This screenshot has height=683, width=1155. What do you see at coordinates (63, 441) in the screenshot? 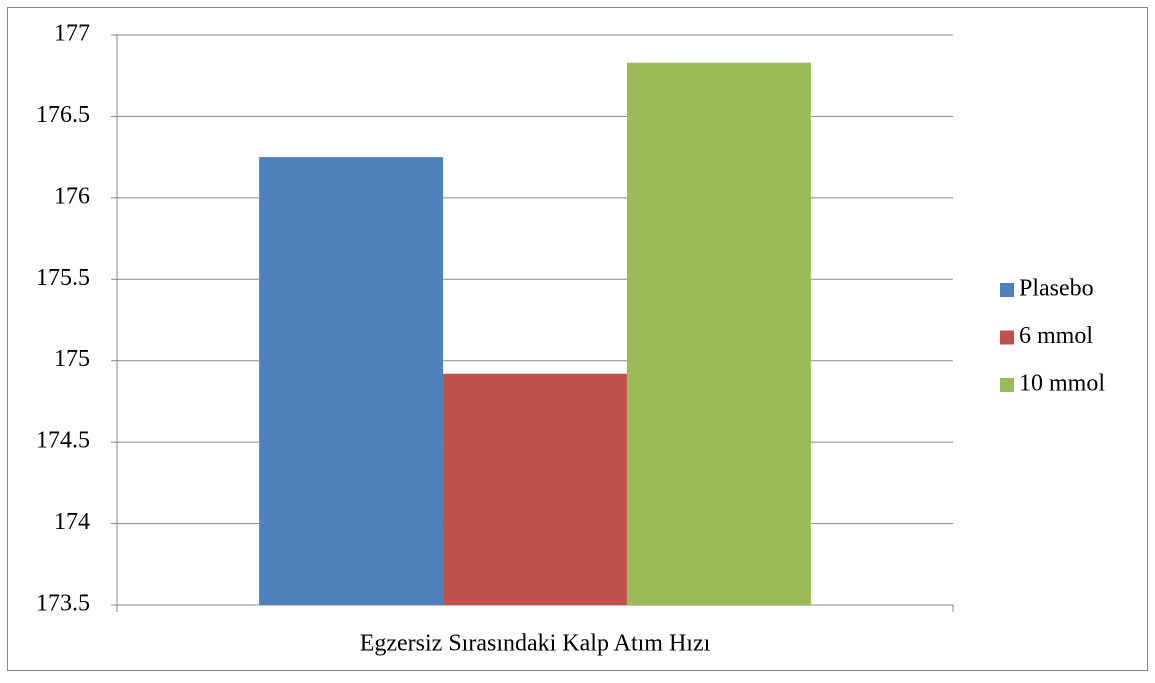
I see `y-tick-label: 174.5` at bounding box center [63, 441].